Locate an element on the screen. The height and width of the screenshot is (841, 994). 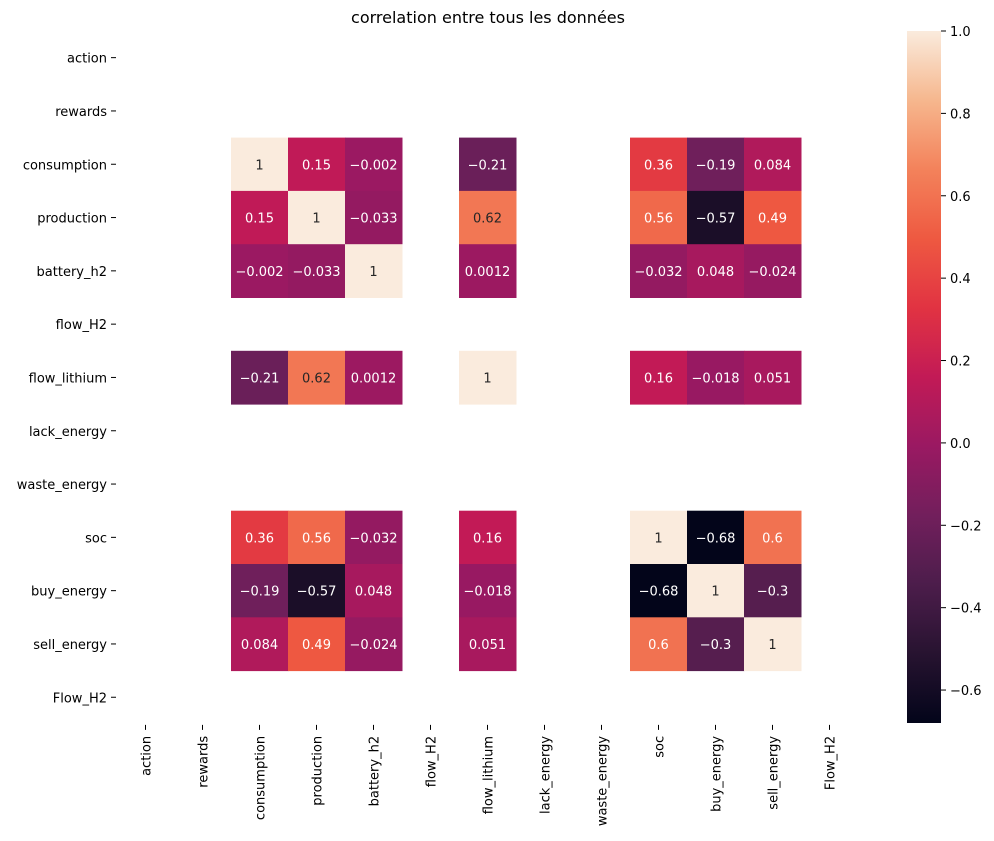
colorbar-tick-label: 0.2 is located at coordinates (960, 362).